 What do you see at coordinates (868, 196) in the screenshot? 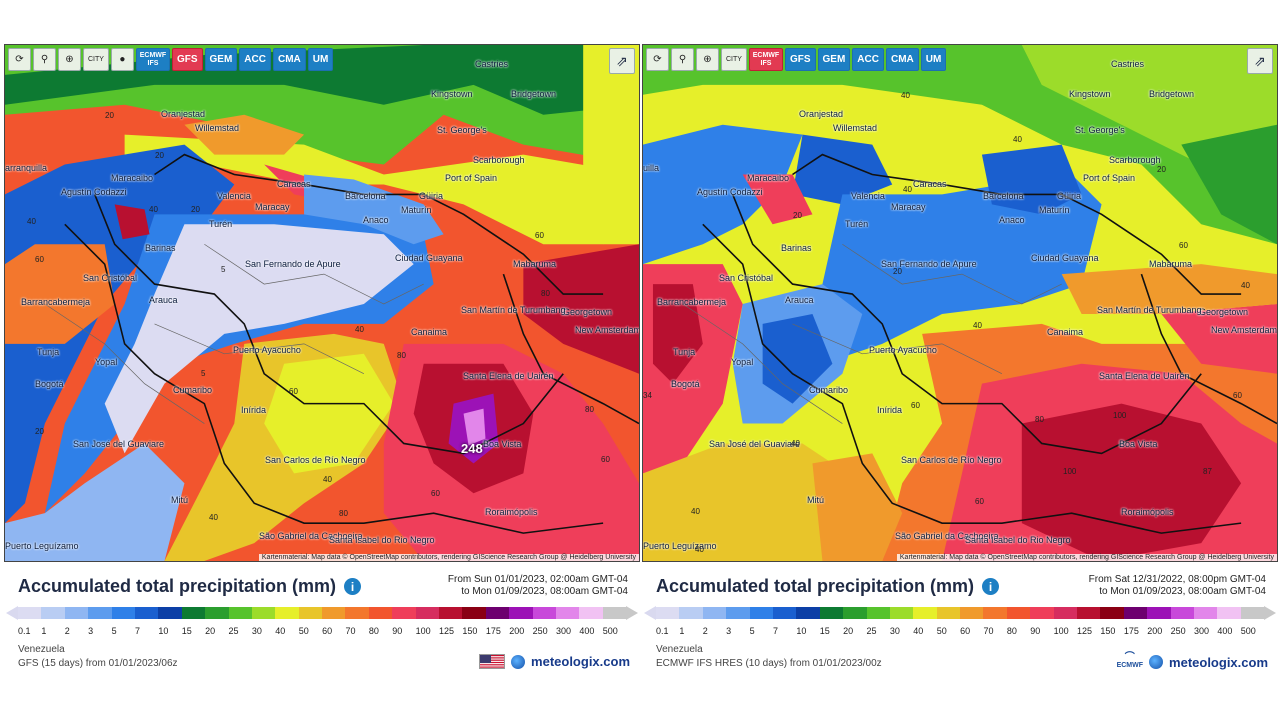
I see `city-label: Valencia` at bounding box center [868, 196].